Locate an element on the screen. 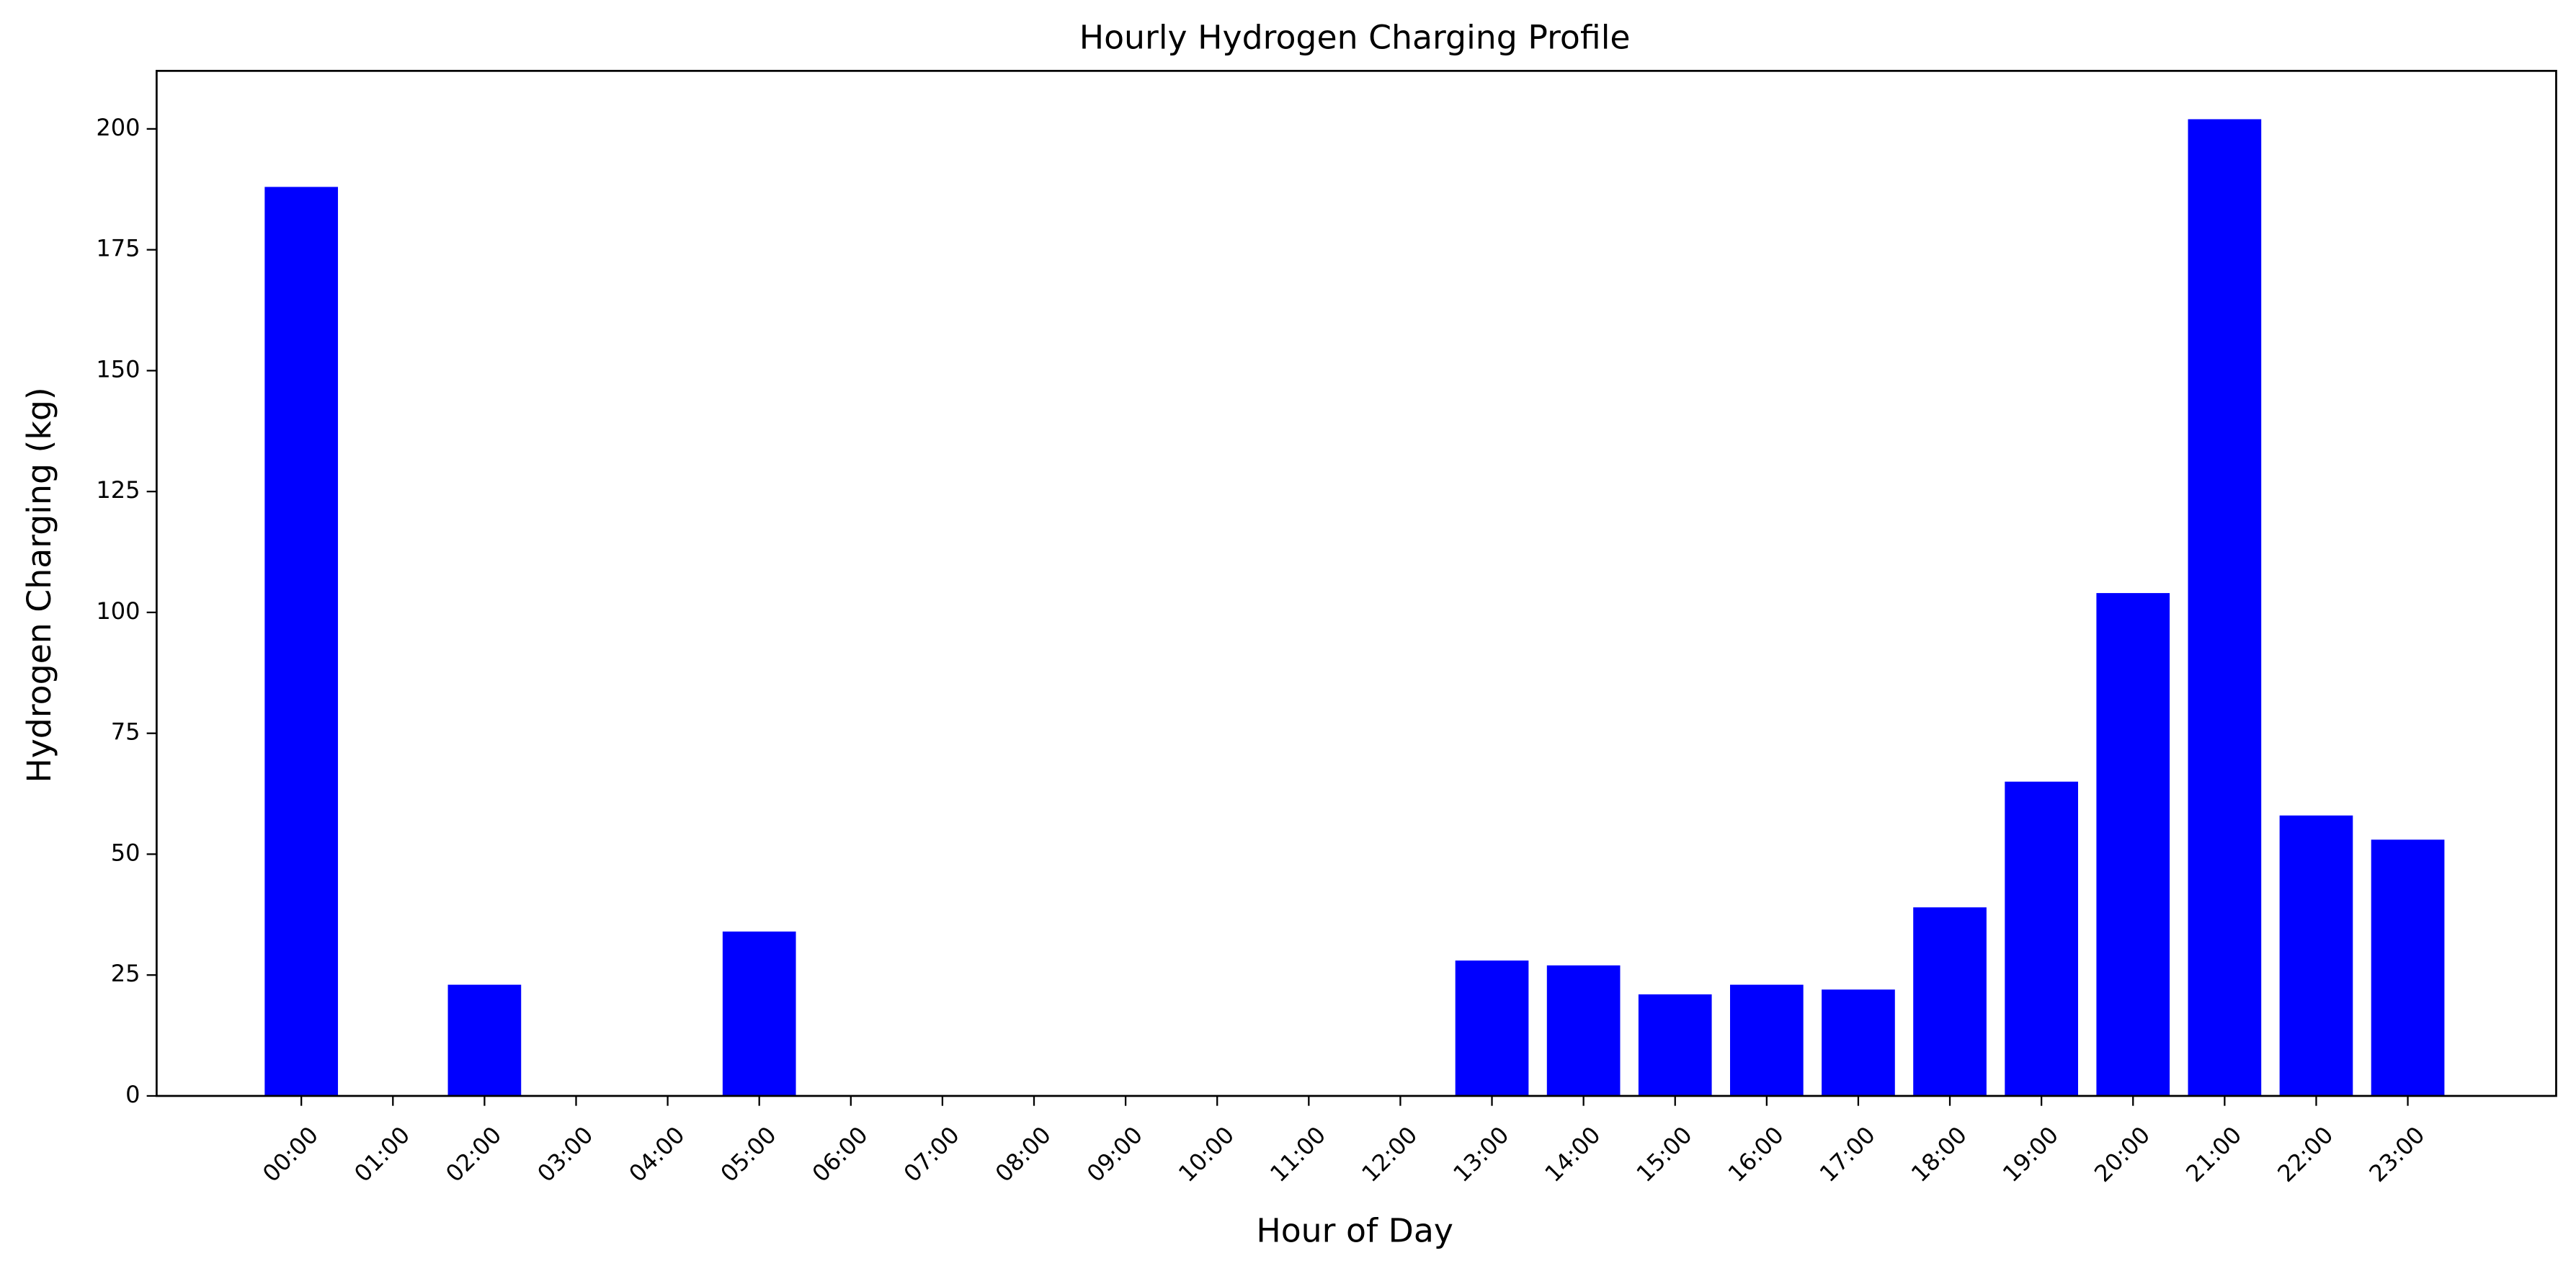  y-tick-label: 150 is located at coordinates (118, 369).